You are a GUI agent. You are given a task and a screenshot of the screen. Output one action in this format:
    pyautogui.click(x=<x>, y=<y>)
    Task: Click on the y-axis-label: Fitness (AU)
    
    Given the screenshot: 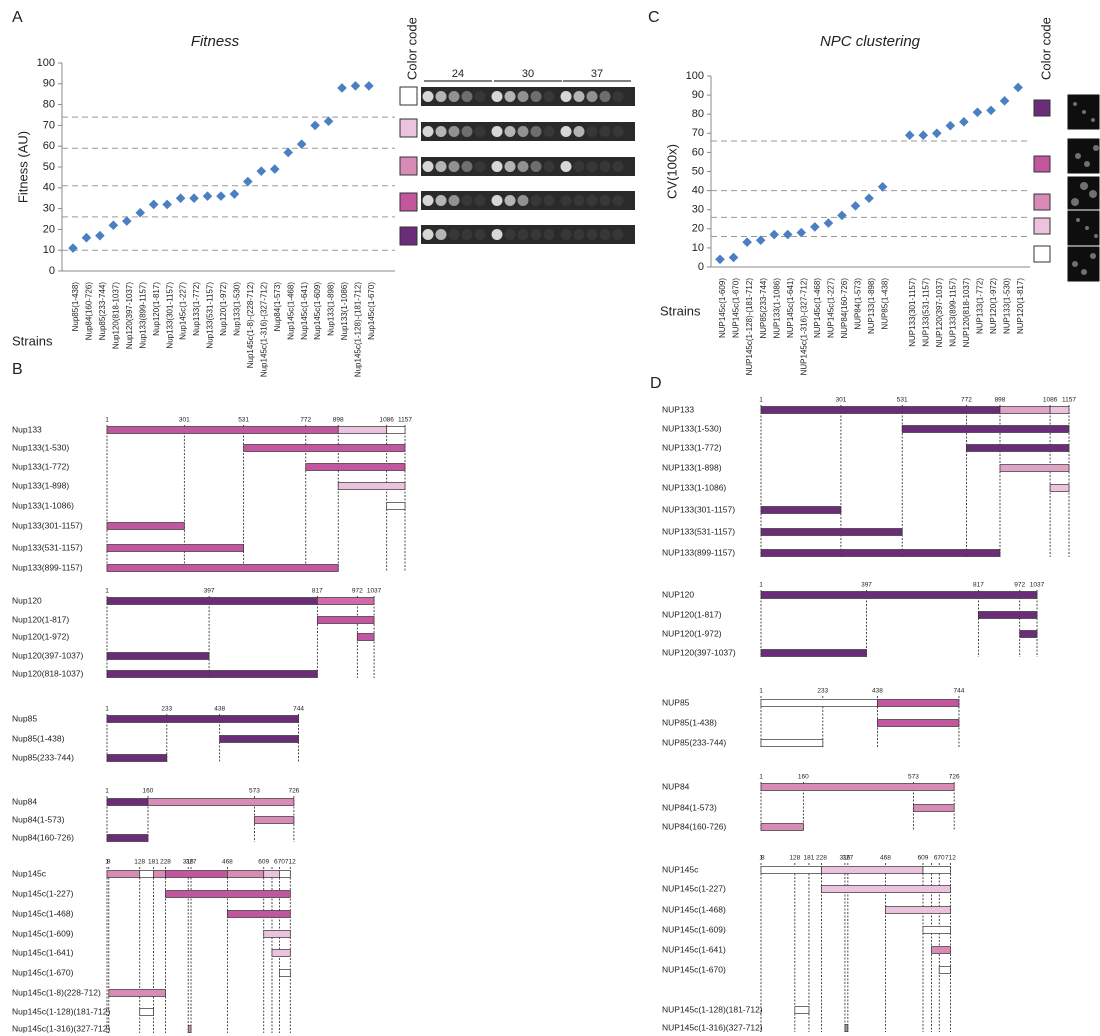 What is the action you would take?
    pyautogui.click(x=22, y=167)
    